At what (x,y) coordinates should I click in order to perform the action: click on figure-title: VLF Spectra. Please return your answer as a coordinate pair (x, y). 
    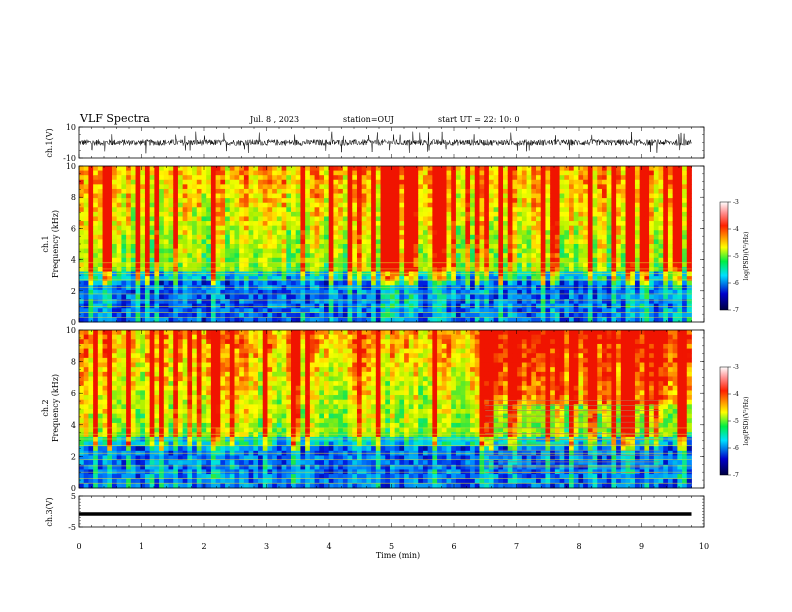
    Looking at the image, I should click on (114, 118).